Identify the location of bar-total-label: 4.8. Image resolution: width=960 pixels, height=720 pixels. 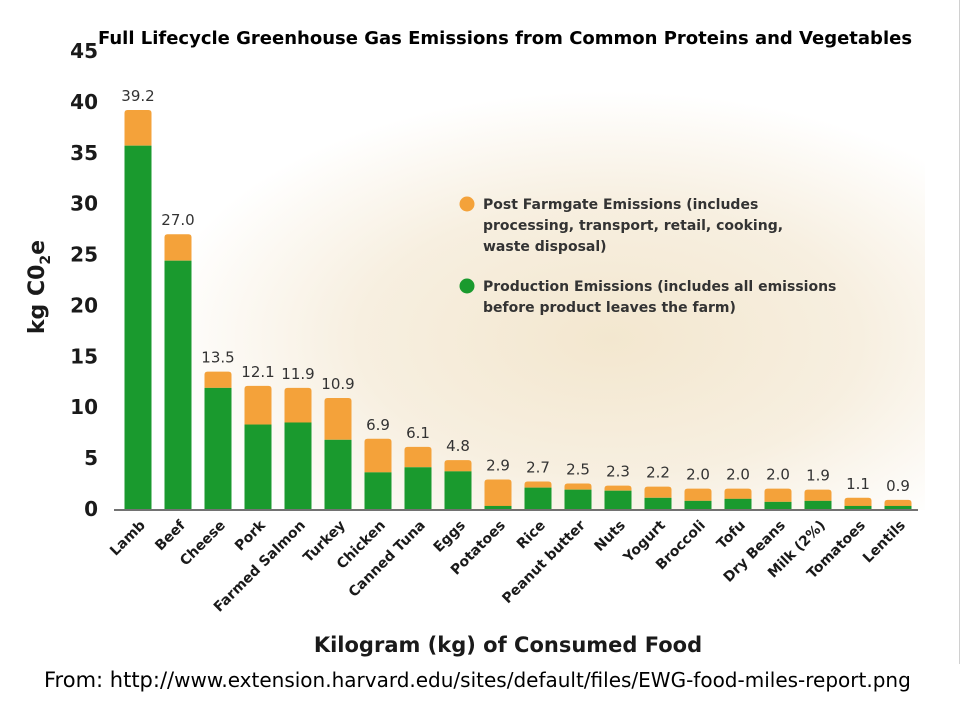
(458, 446).